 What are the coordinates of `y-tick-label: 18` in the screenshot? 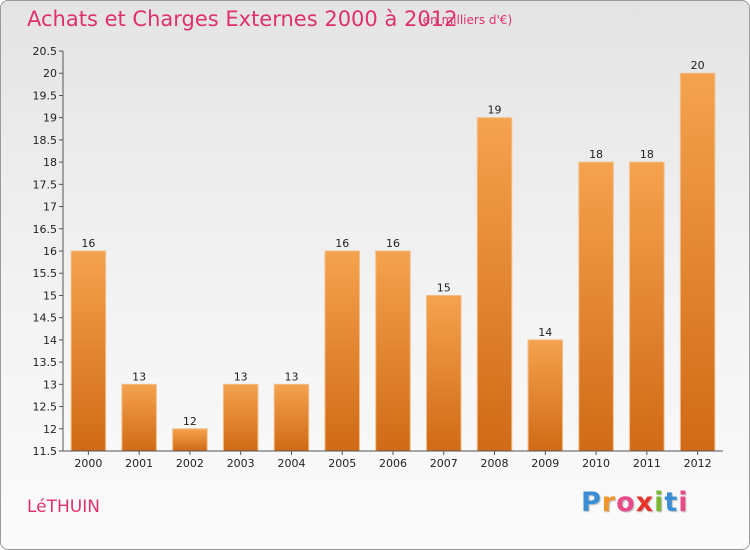 It's located at (50, 162).